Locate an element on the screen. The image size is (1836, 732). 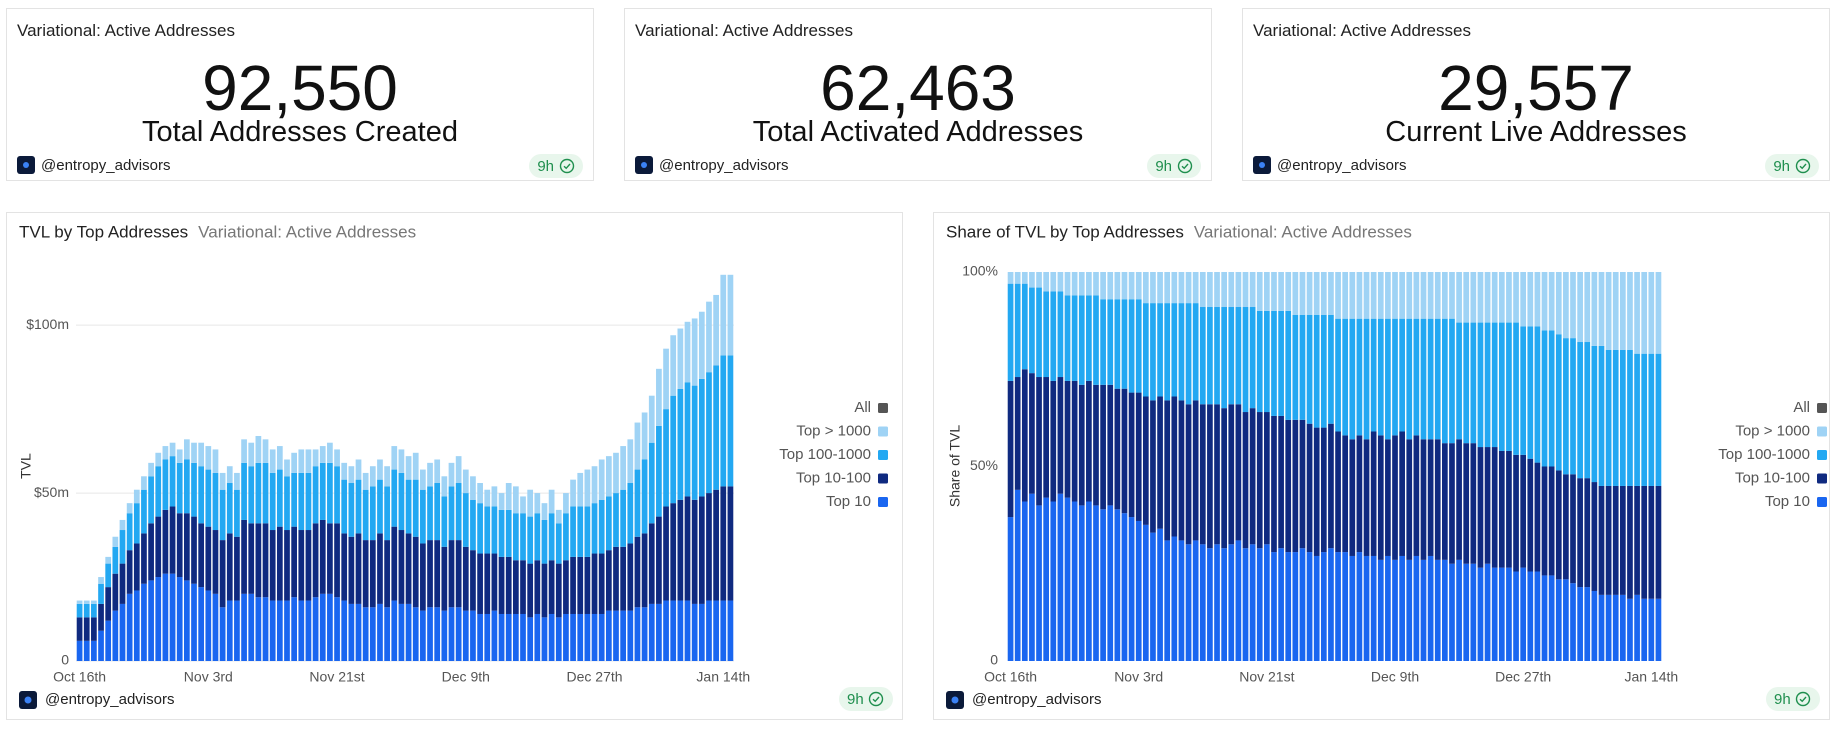
card-label: Total Addresses Created is located at coordinates (300, 132).